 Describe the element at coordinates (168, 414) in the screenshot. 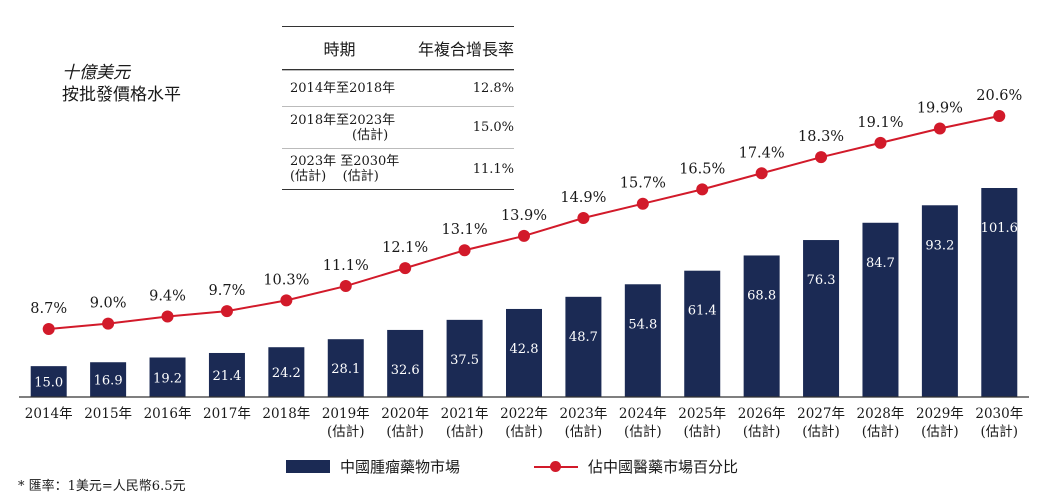

I see `x-tick-label: 2016年` at that location.